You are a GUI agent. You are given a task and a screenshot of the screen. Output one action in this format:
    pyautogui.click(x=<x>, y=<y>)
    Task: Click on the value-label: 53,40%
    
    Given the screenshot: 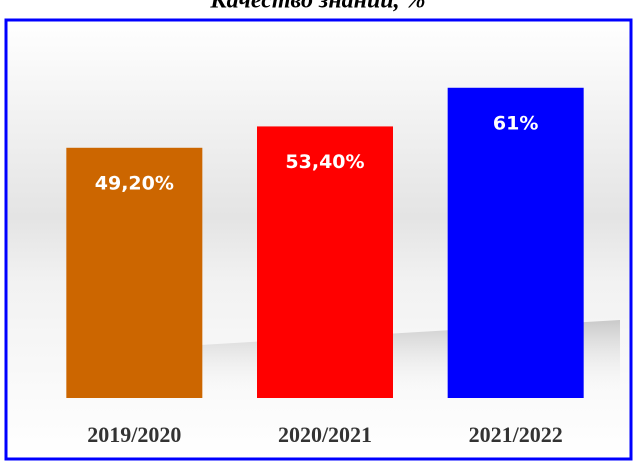 What is the action you would take?
    pyautogui.click(x=324, y=162)
    